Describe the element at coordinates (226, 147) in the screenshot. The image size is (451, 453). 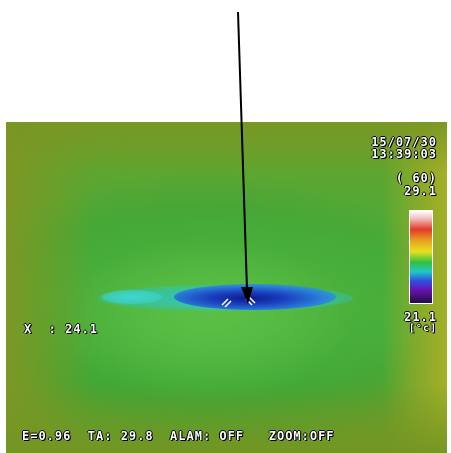
I see `thermal-edge-top` at that location.